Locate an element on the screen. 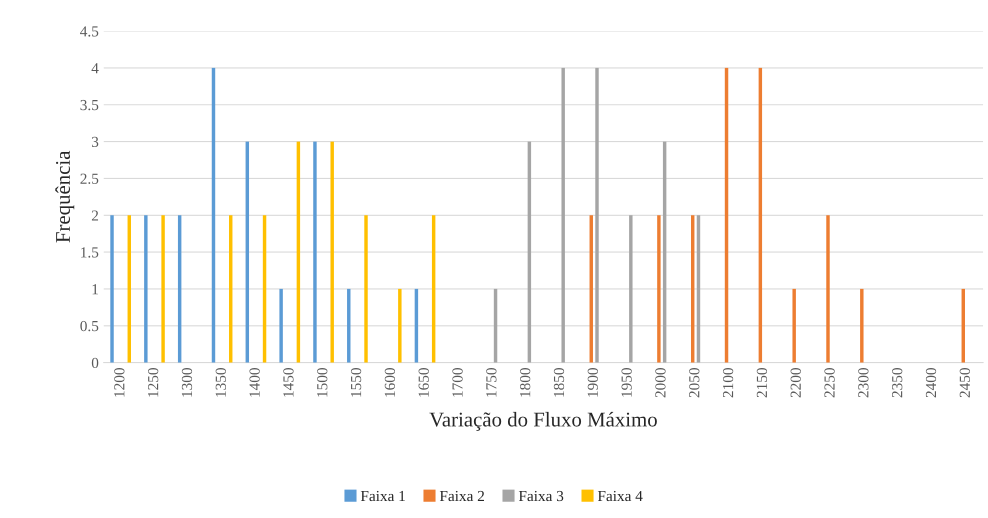 The width and height of the screenshot is (988, 518). x-tick-label: 2000 is located at coordinates (660, 383).